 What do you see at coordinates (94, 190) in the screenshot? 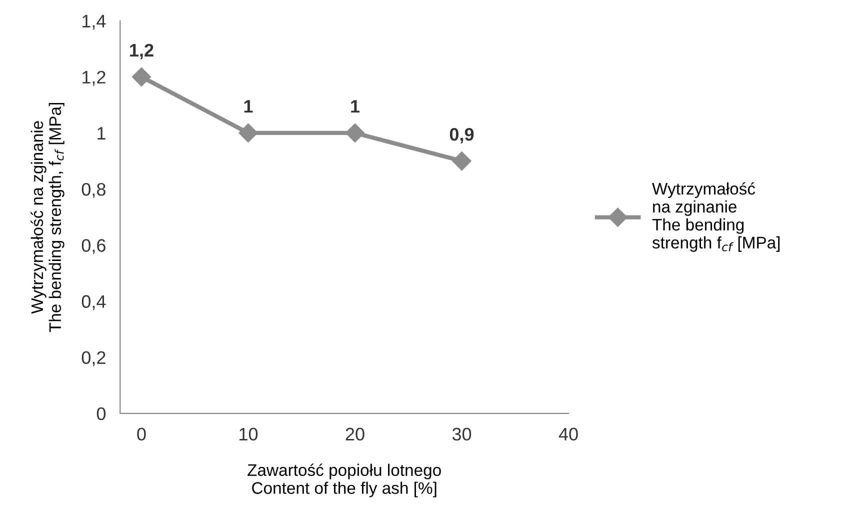
I see `y-tick-label: 0,8` at bounding box center [94, 190].